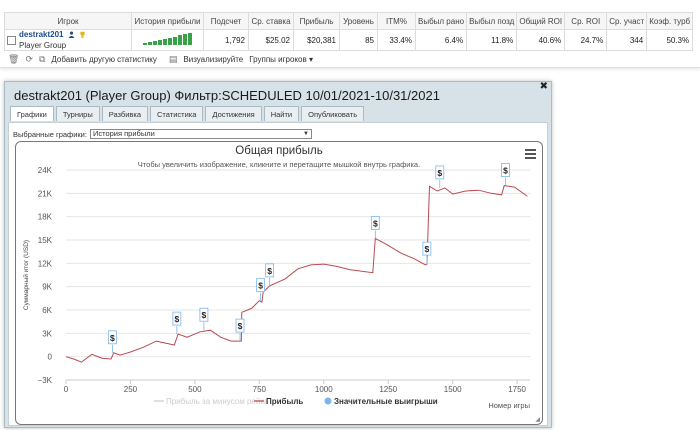 Image resolution: width=700 pixels, height=430 pixels. What do you see at coordinates (45, 170) in the screenshot?
I see `y-tick-label: 24K` at bounding box center [45, 170].